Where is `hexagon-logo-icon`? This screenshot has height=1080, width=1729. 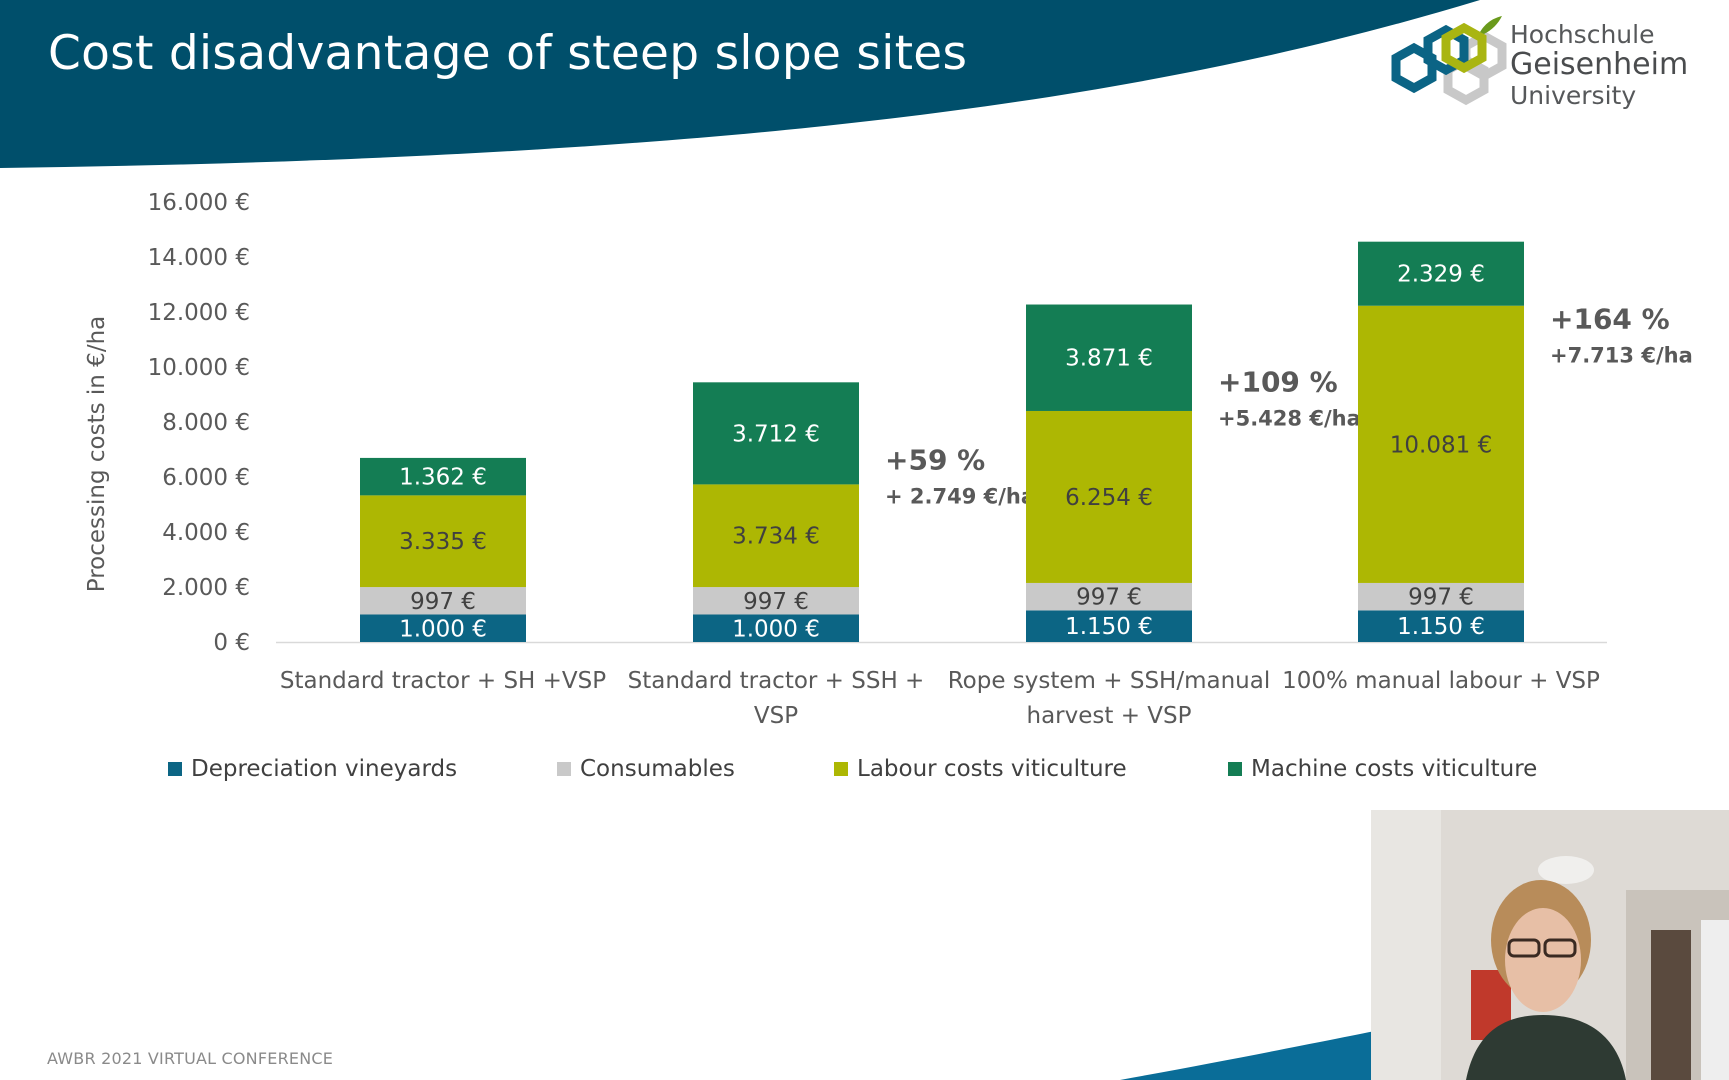 hexagon-logo-icon is located at coordinates (1449, 61).